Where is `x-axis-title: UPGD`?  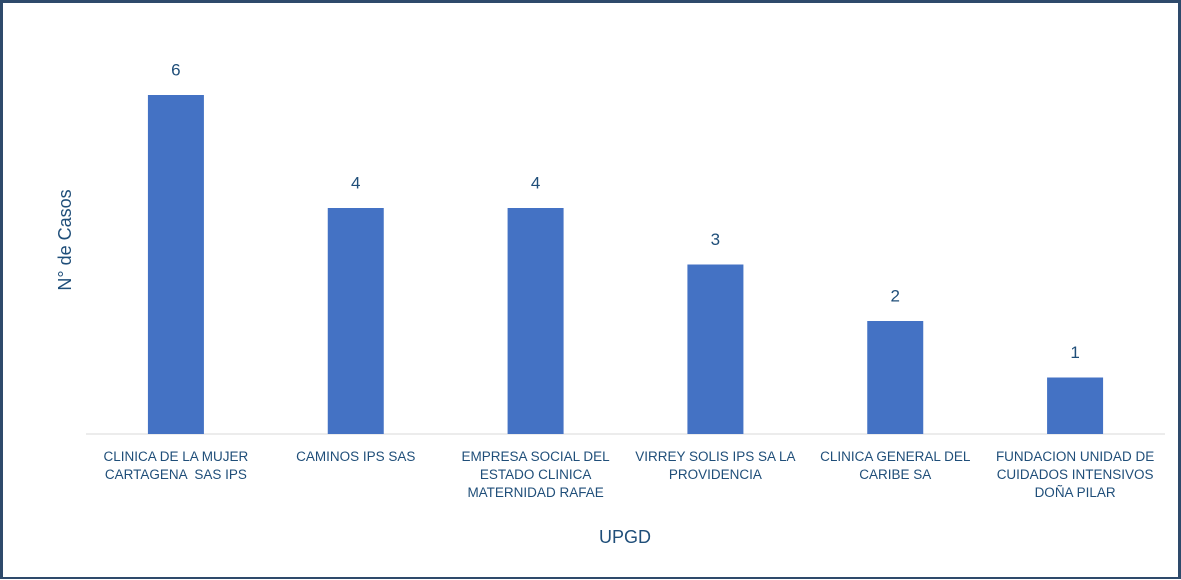
x-axis-title: UPGD is located at coordinates (625, 537).